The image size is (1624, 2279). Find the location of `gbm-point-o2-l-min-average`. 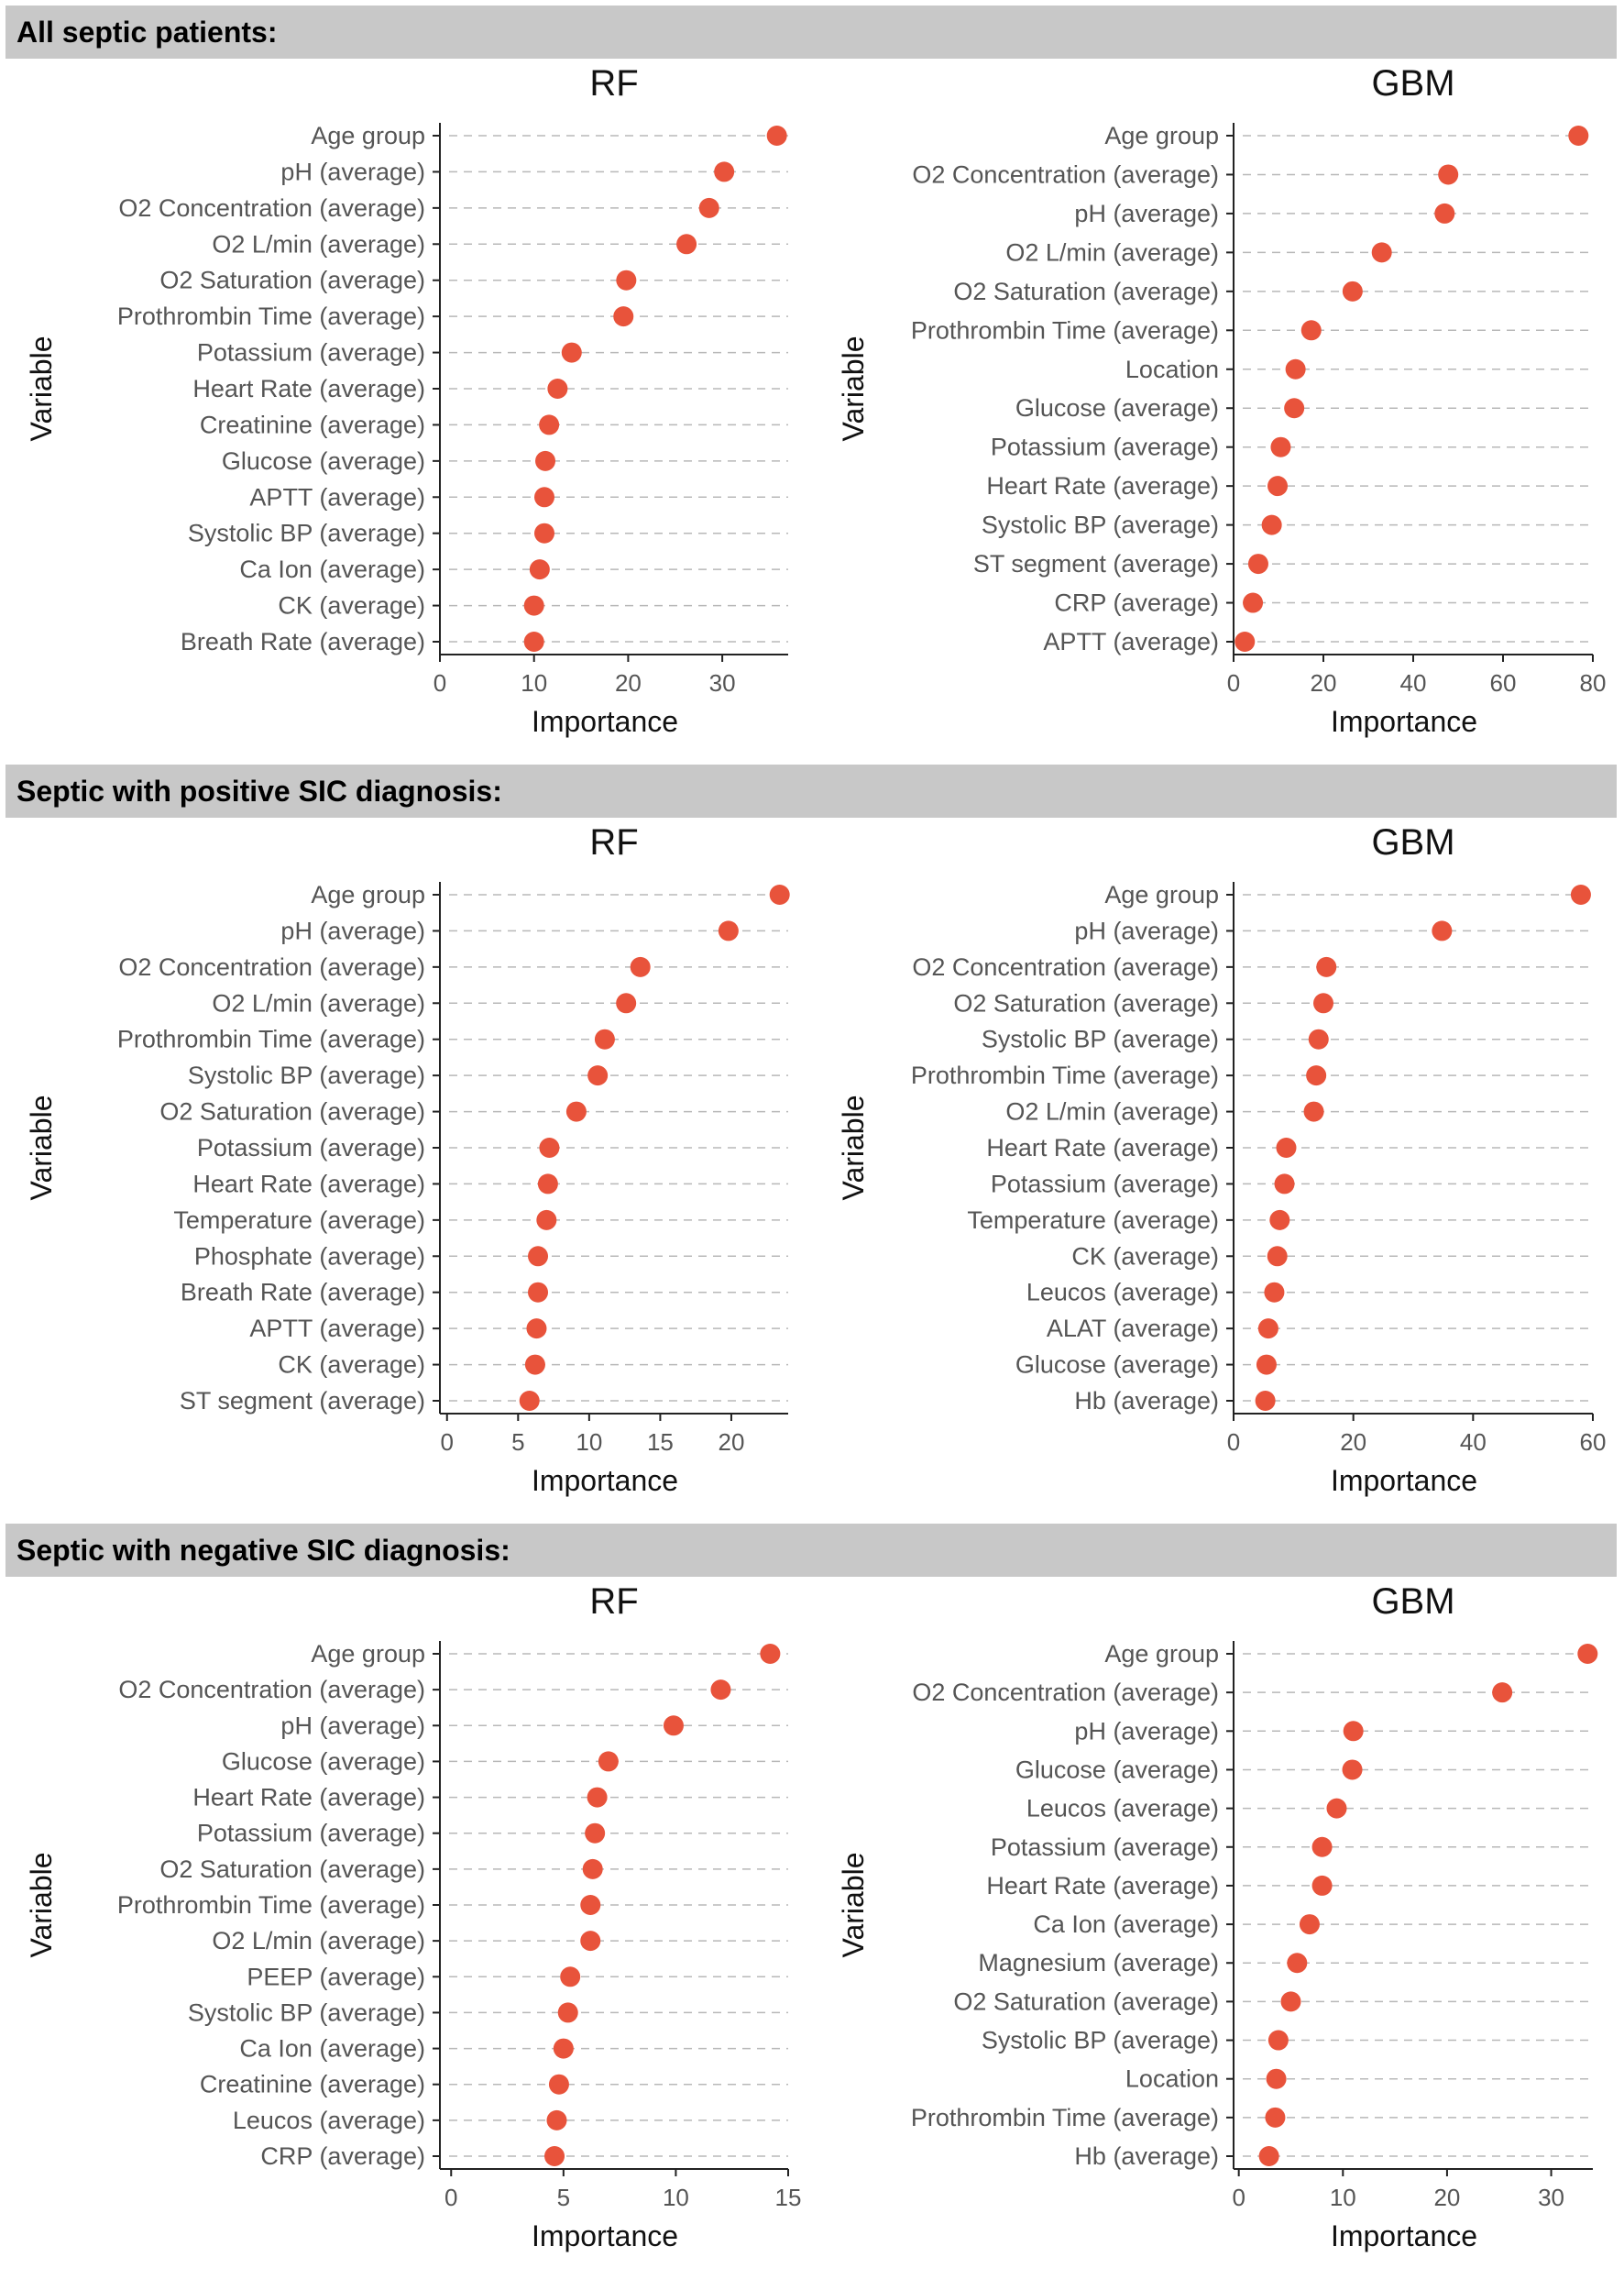

gbm-point-o2-l-min-average is located at coordinates (1381, 253).